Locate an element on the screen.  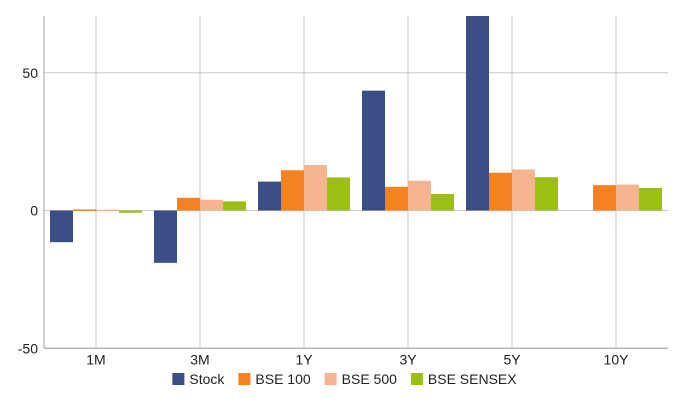
y-tick-label: -50 is located at coordinates (28, 348).